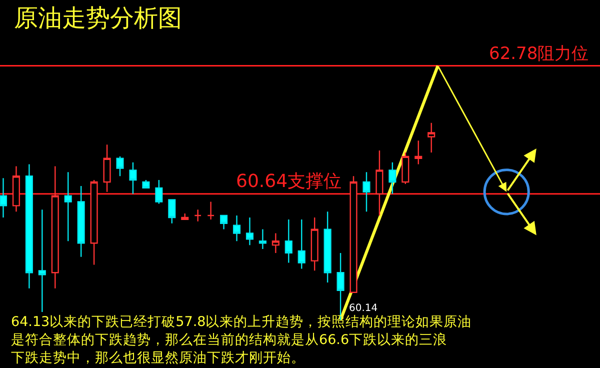 This screenshot has width=600, height=368. I want to click on chart-title: 原油走势分析图, so click(98, 18).